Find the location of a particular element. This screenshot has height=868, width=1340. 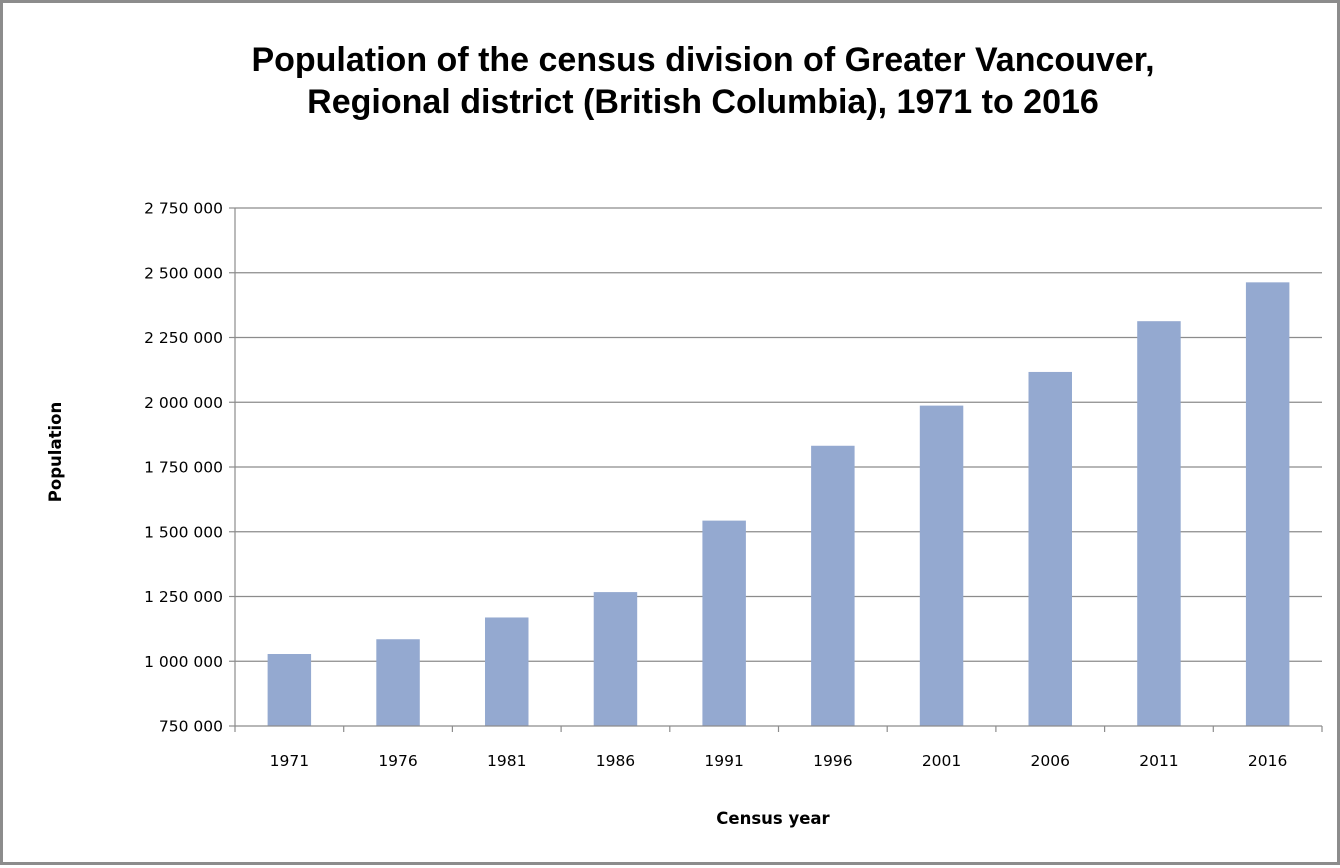

x-tick-label: 2016 is located at coordinates (1267, 761).